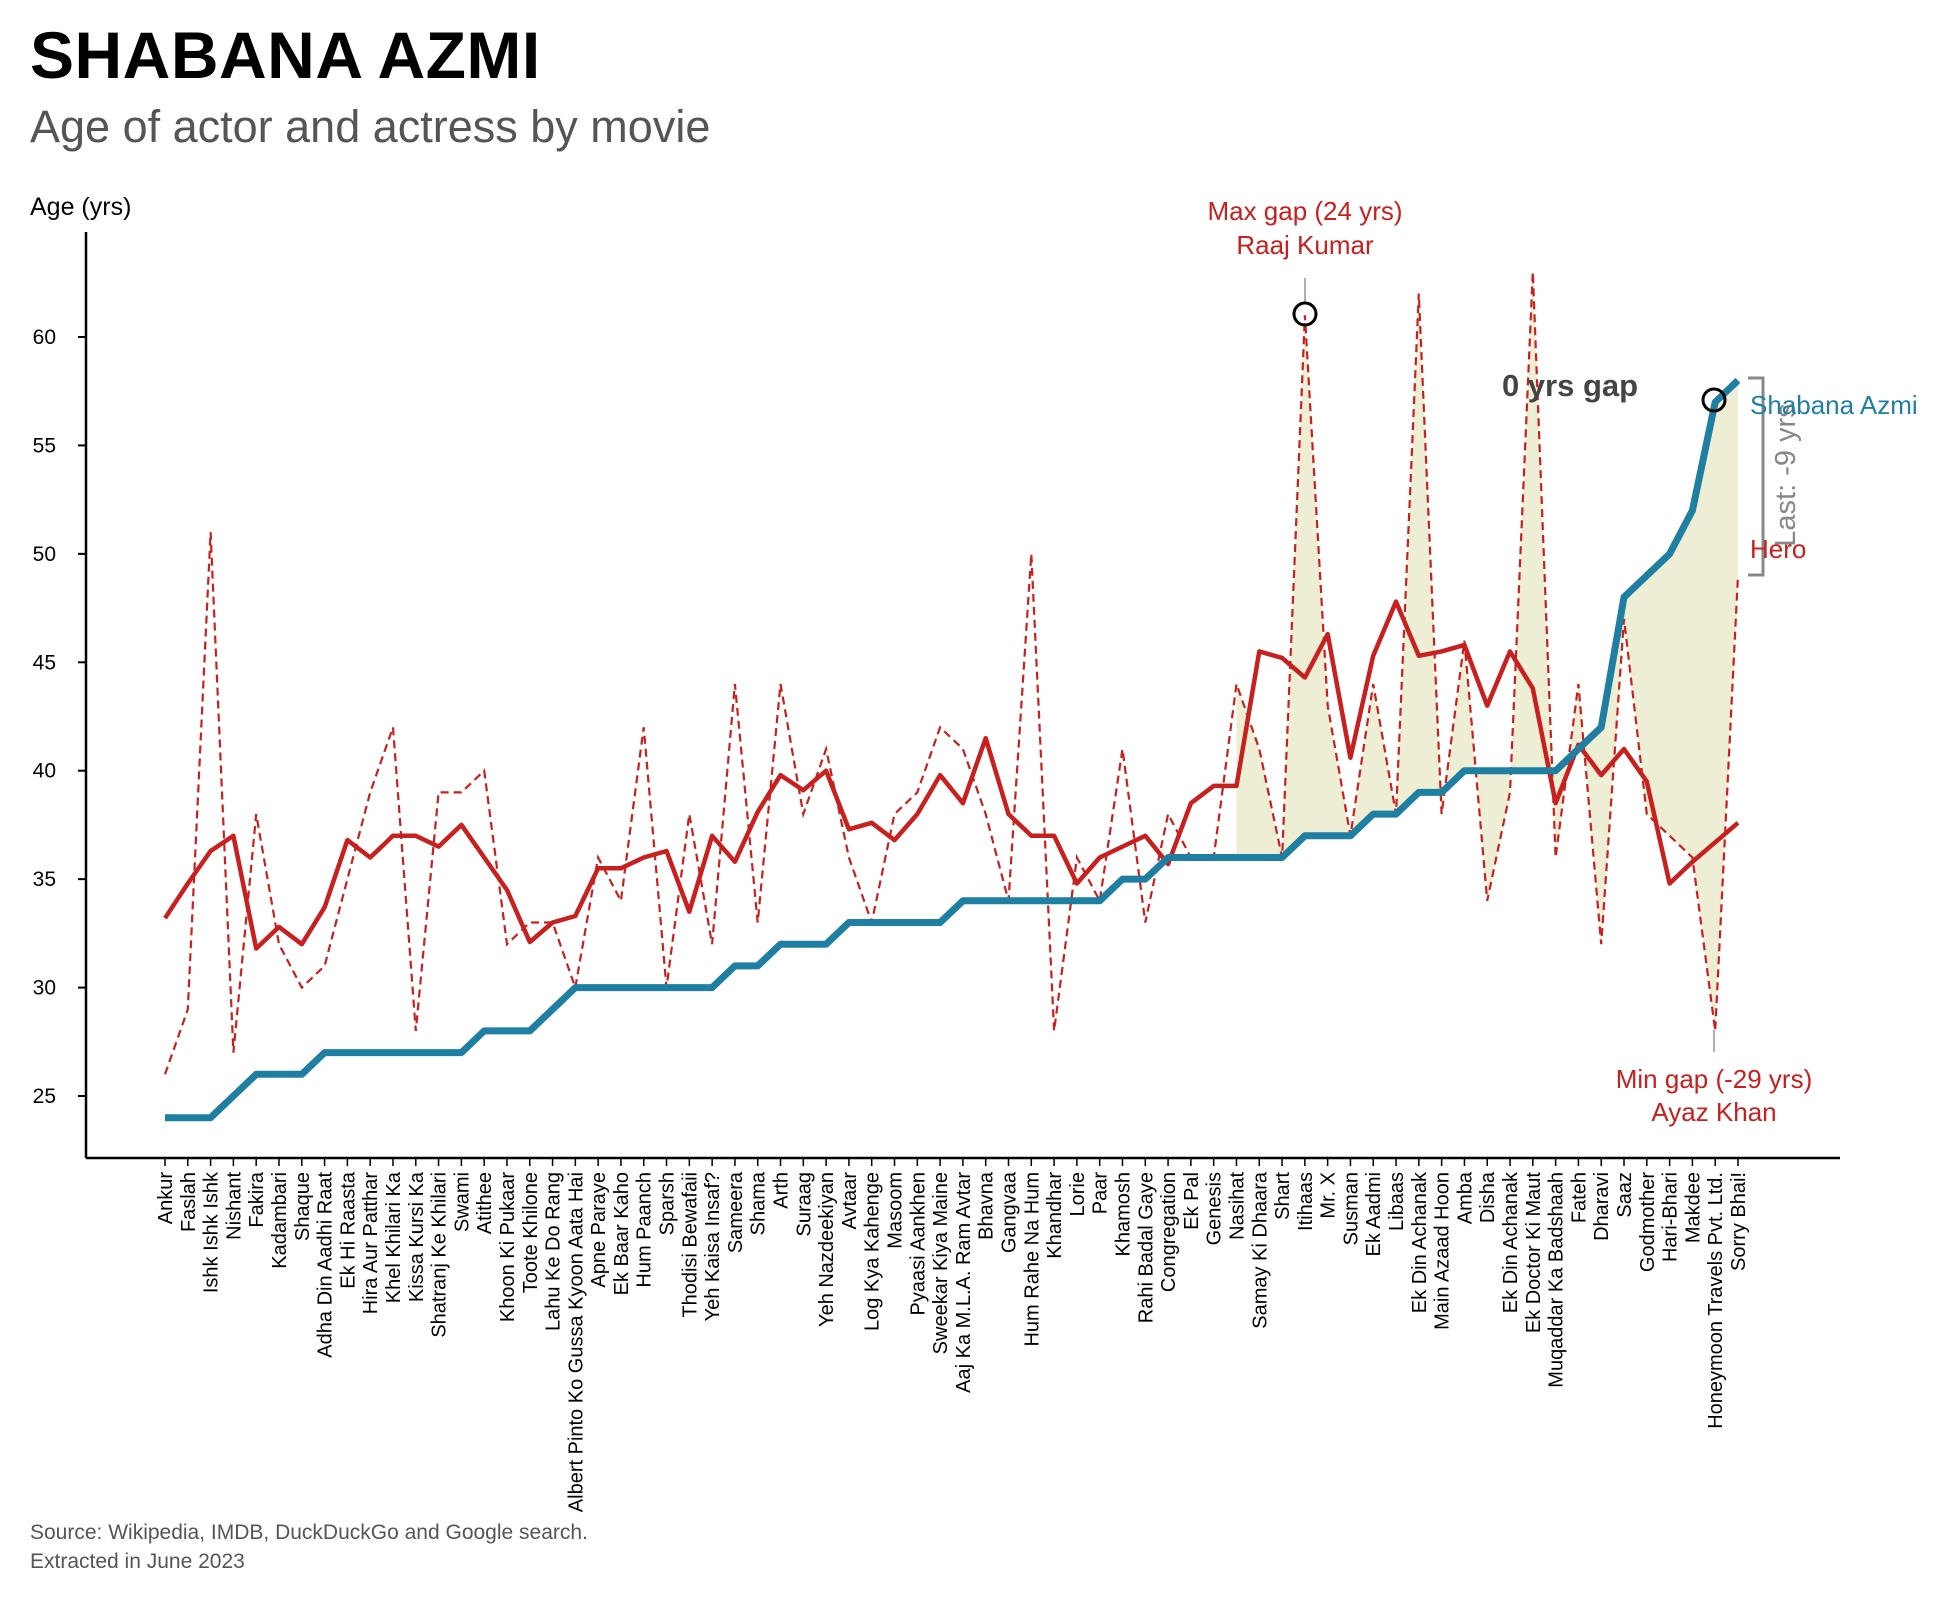 The image size is (1954, 1616). Describe the element at coordinates (1786, 474) in the screenshot. I see `last-gap-label: Last: -9 yrs` at that location.